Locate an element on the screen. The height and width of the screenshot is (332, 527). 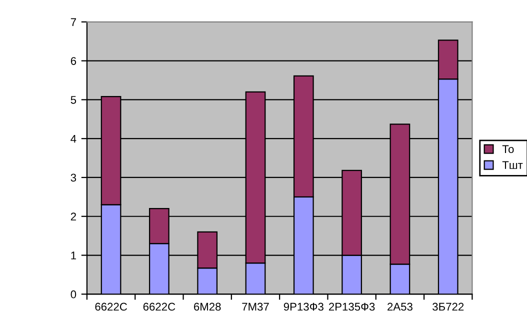
x-tick-label: 9Р13Ф3 is located at coordinates (304, 306).